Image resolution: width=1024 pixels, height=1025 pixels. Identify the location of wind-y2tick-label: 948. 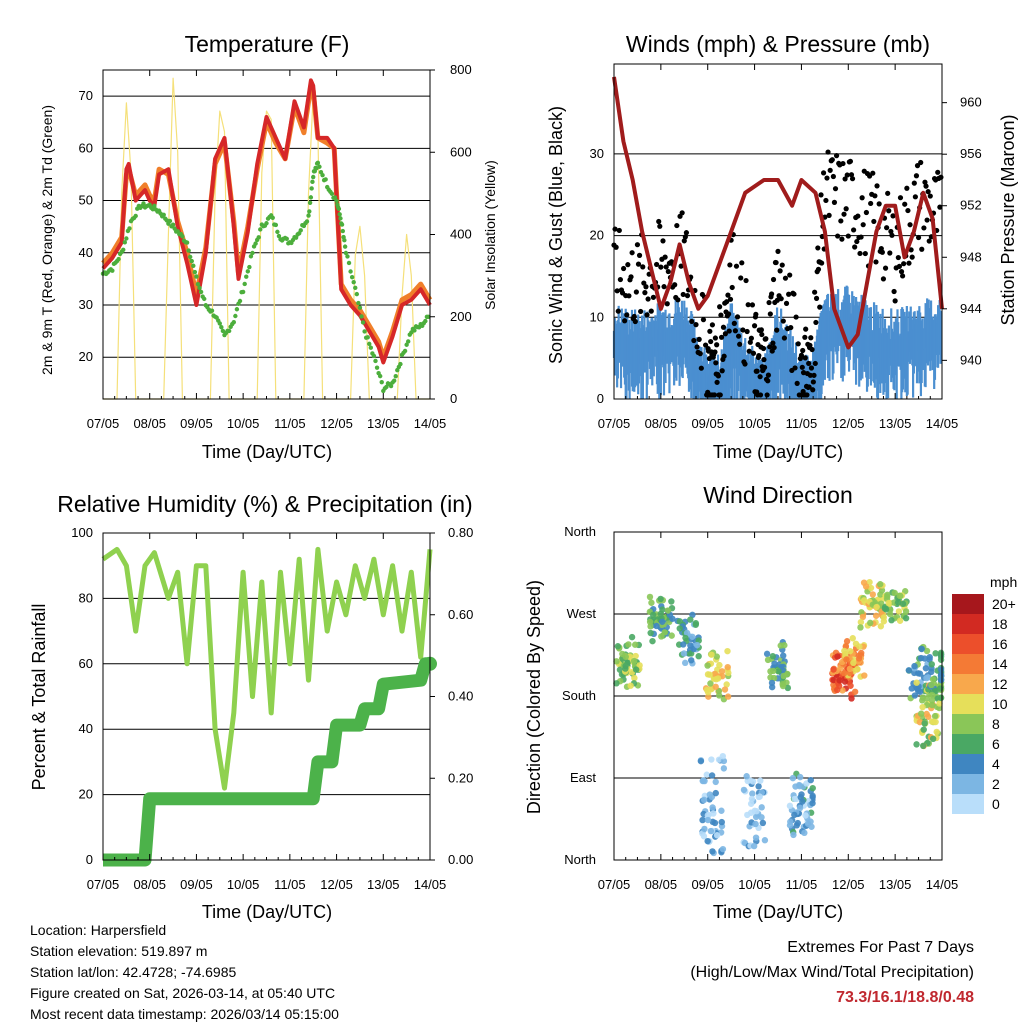
(971, 256).